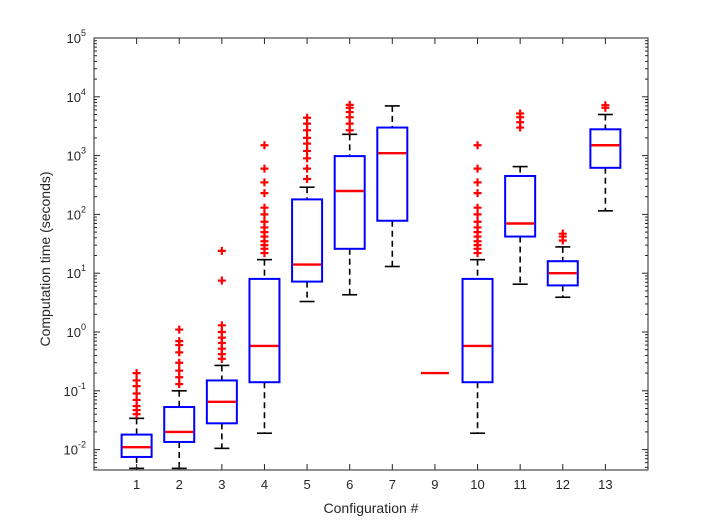  I want to click on x-tick-label: 3, so click(221, 484).